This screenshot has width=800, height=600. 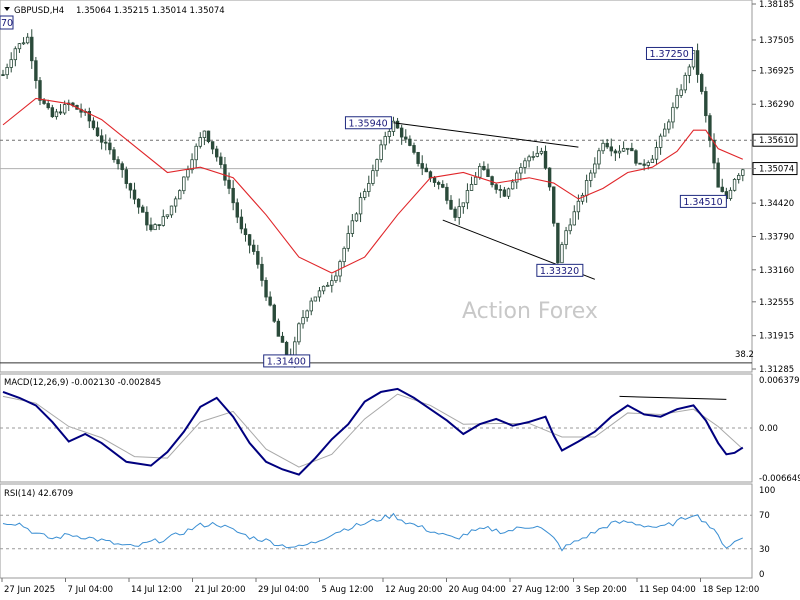 I want to click on annotation-label: 1.31400, so click(x=286, y=361).